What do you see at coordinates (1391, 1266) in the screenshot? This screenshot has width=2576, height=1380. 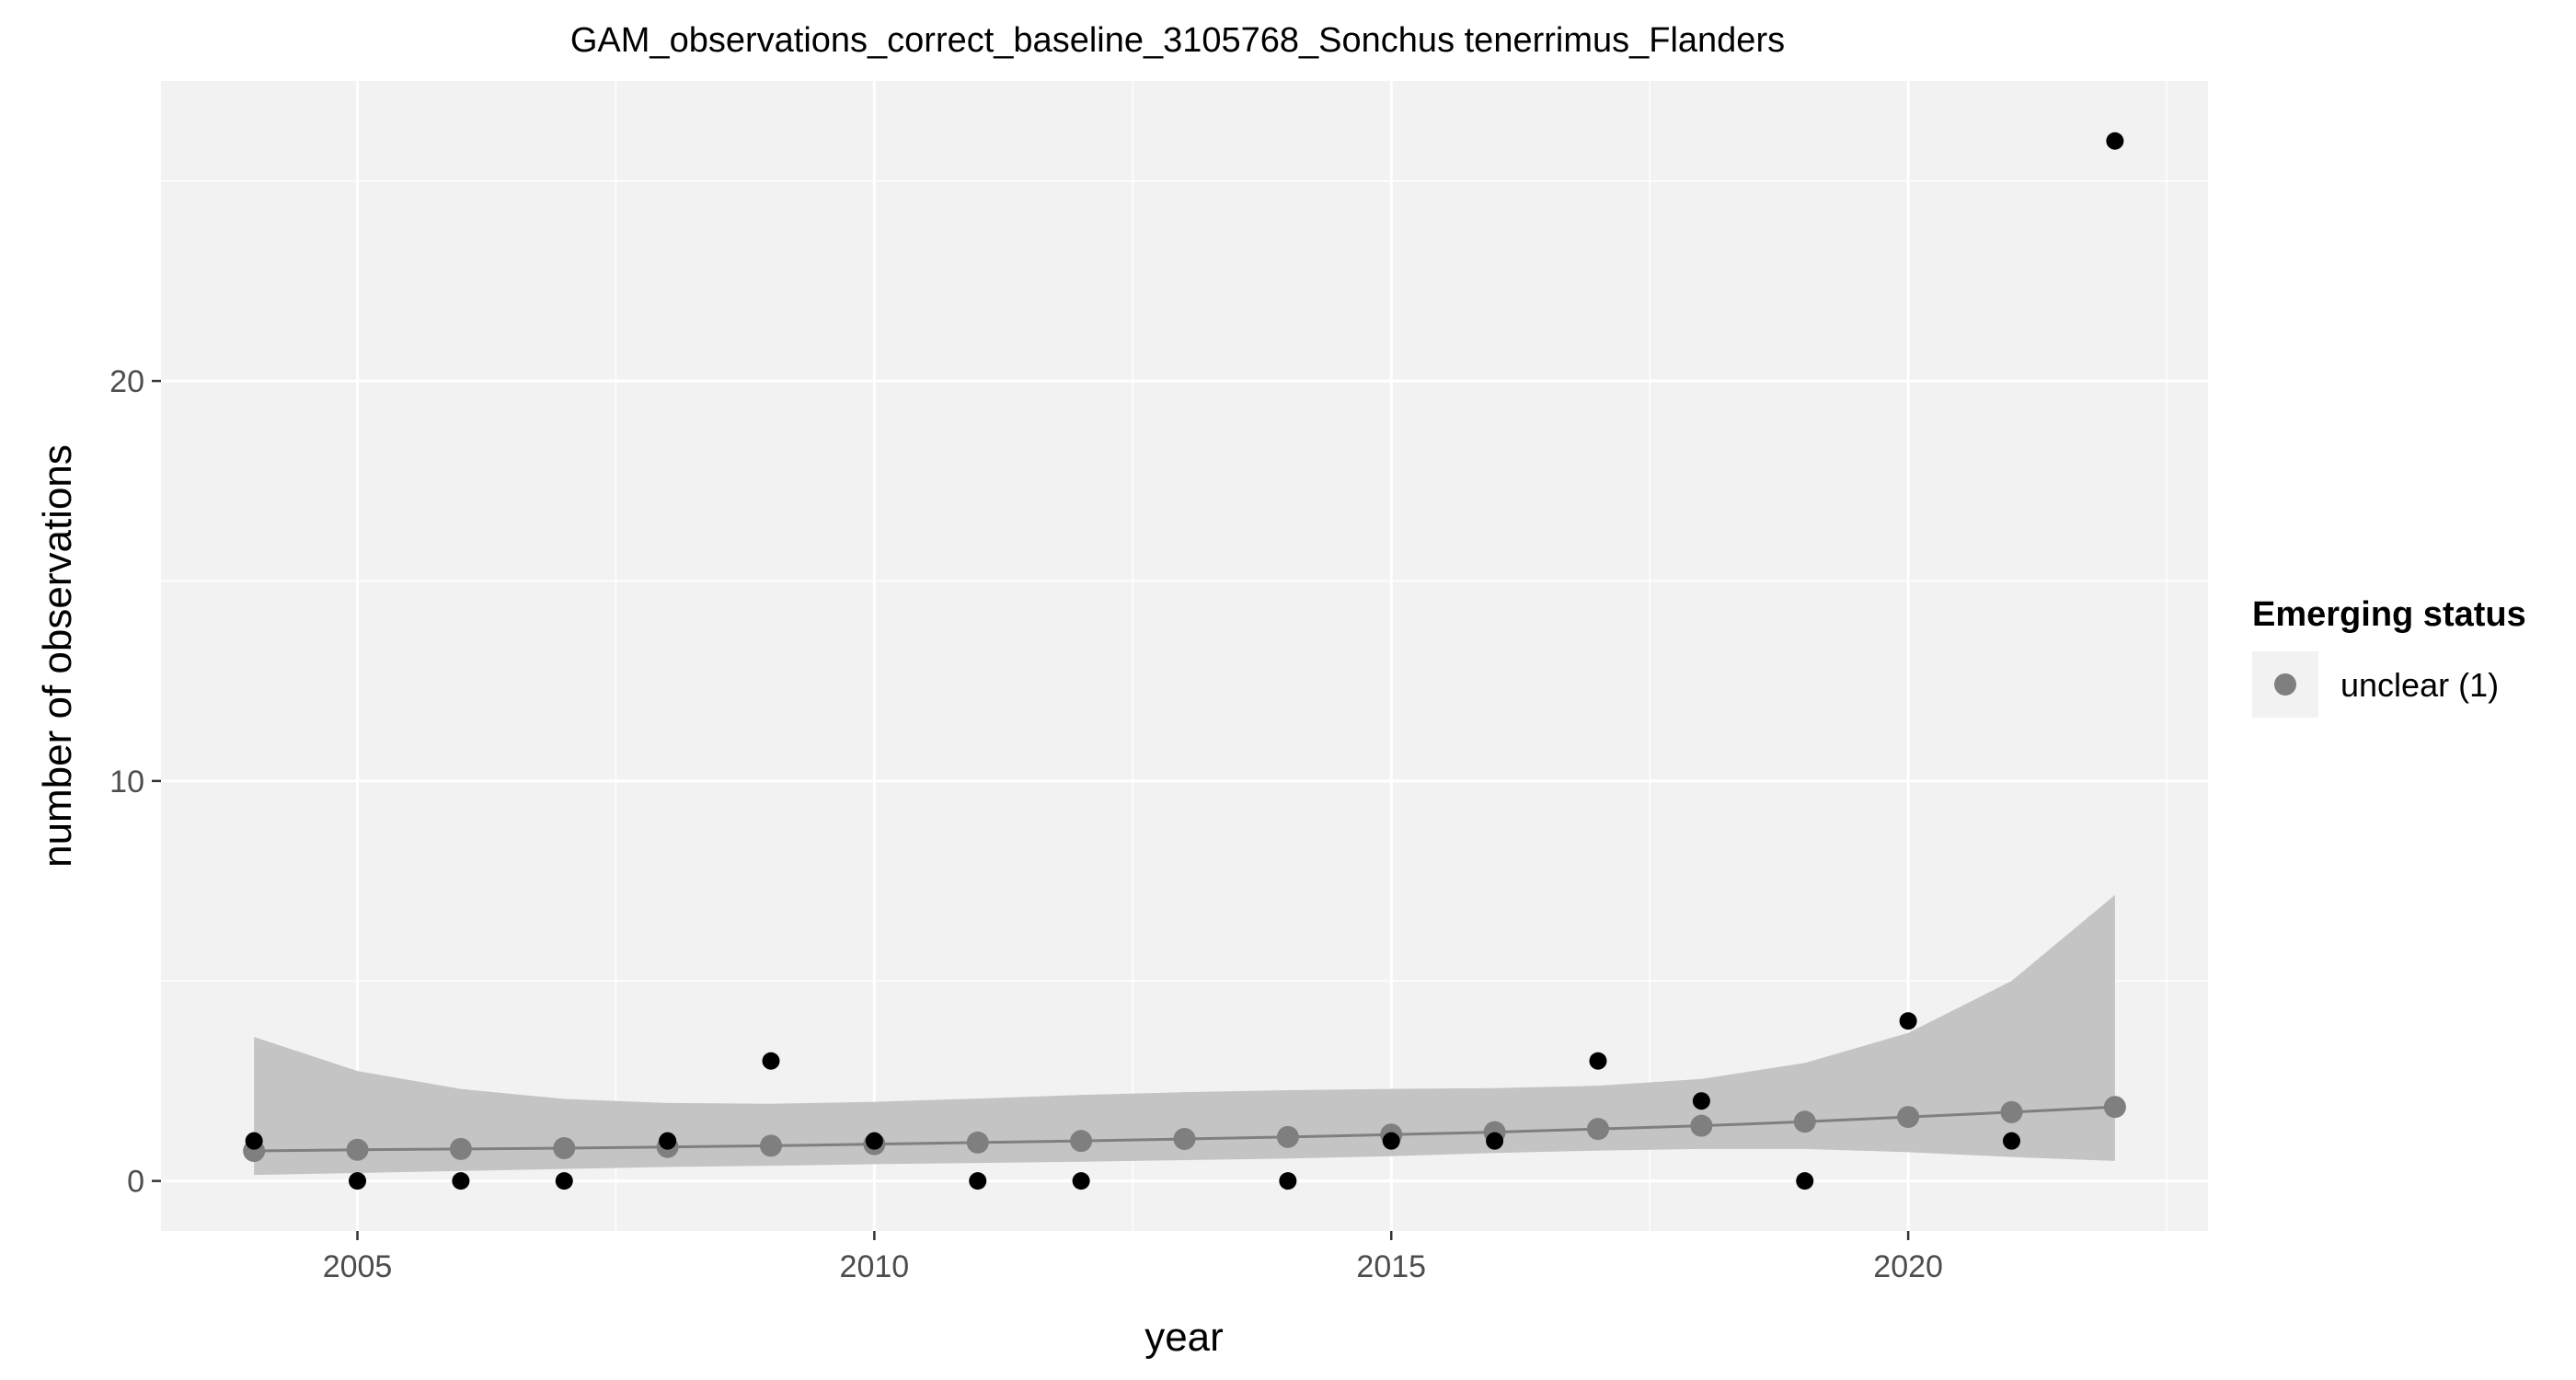 I see `x-tick-label: 2015` at bounding box center [1391, 1266].